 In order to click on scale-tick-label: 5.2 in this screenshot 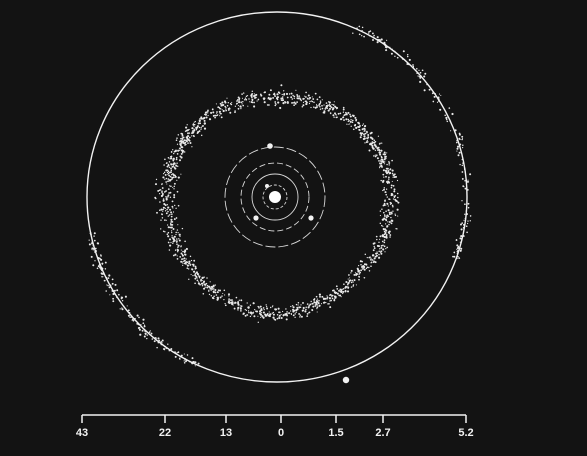, I will do `click(465, 433)`.